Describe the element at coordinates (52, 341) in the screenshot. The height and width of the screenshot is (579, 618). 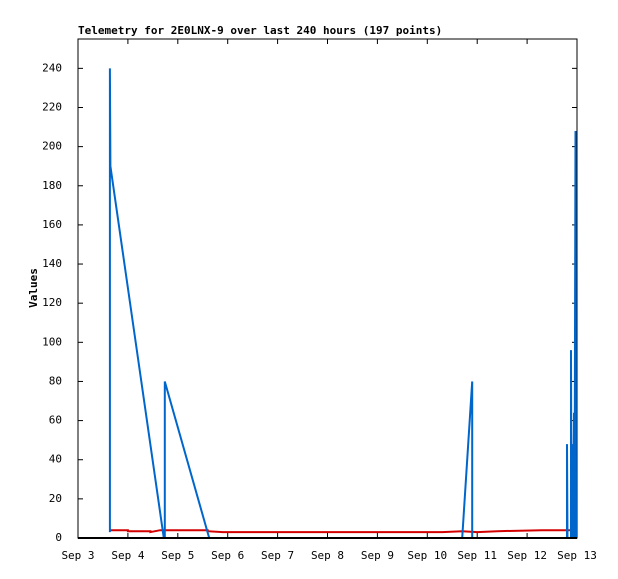
I see `y-tick-label: 100` at that location.